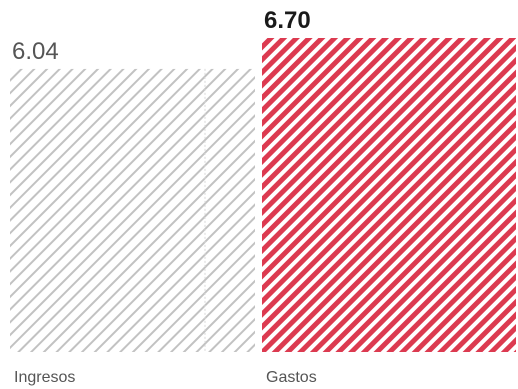 The height and width of the screenshot is (389, 518). What do you see at coordinates (291, 377) in the screenshot?
I see `category-label-gastos: Gastos` at bounding box center [291, 377].